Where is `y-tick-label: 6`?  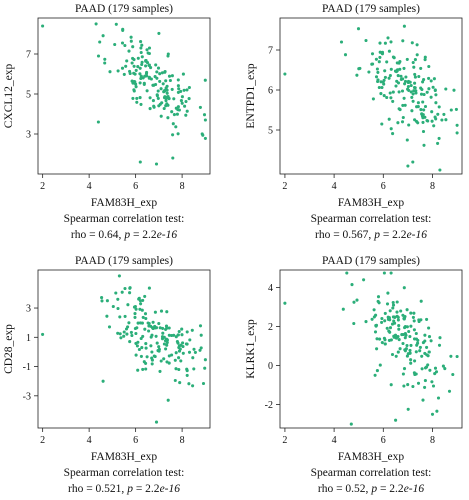
y-tick-label: 6 is located at coordinates (270, 91).